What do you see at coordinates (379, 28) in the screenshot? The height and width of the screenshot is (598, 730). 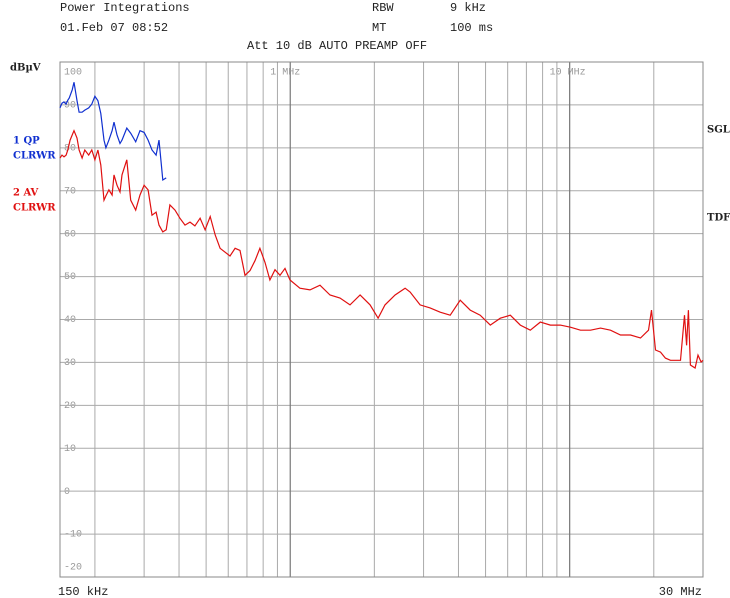 I see `mt-label: MT` at bounding box center [379, 28].